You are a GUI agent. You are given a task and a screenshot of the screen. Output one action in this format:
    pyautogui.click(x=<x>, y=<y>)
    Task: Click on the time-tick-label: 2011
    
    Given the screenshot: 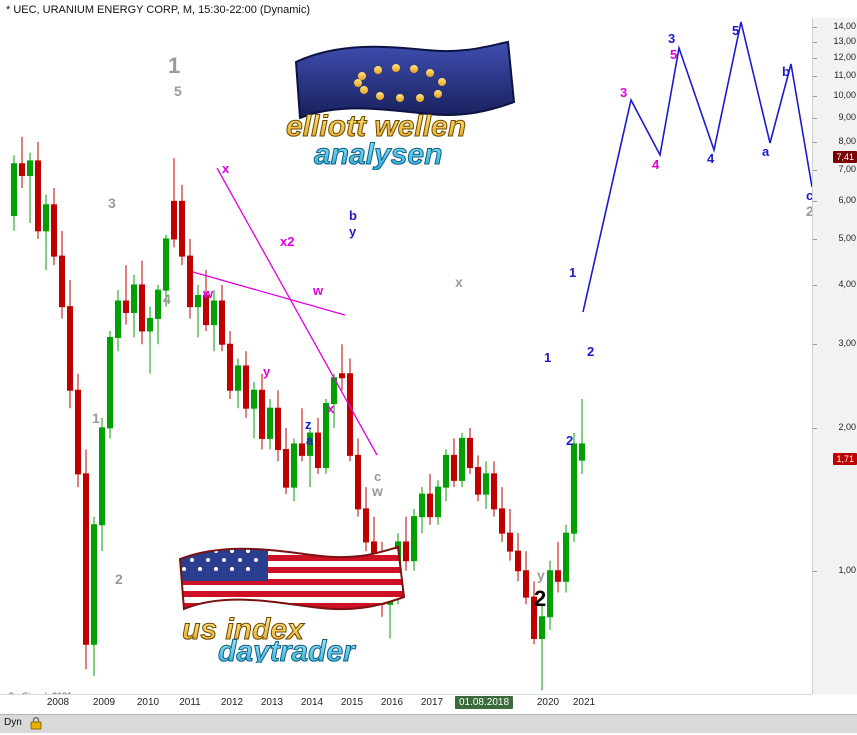 What is the action you would take?
    pyautogui.click(x=190, y=702)
    